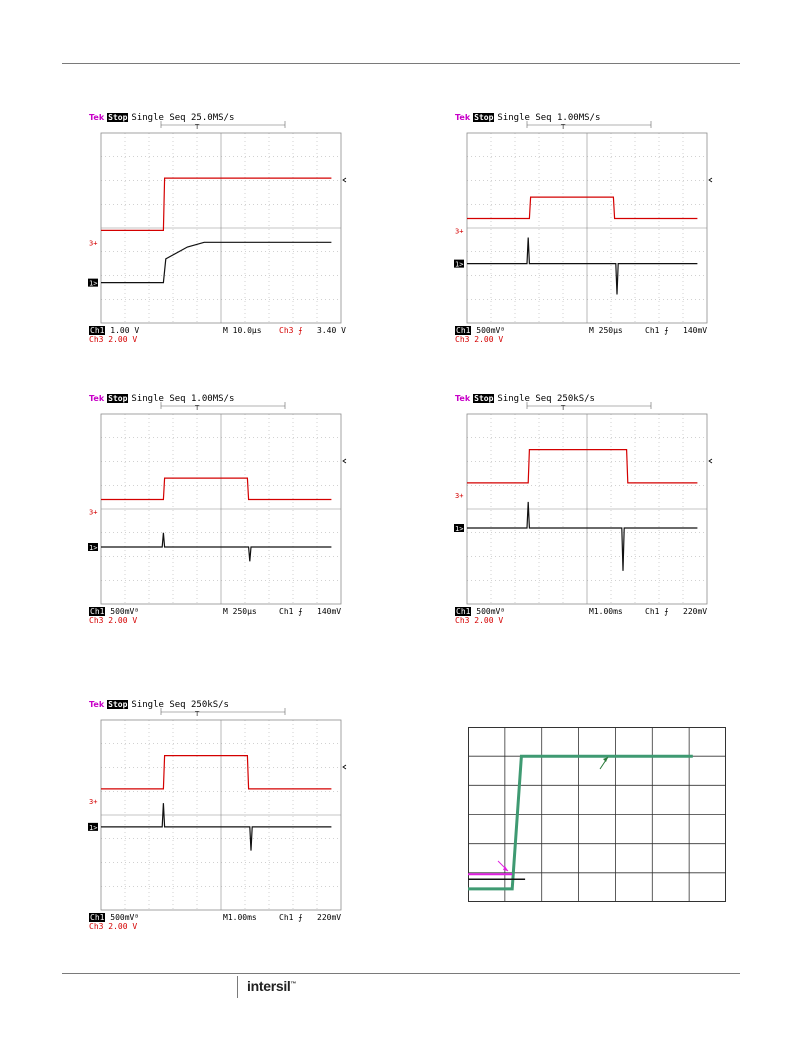 The height and width of the screenshot is (1038, 802). I want to click on ch1-scale: 1.00 V, so click(125, 330).